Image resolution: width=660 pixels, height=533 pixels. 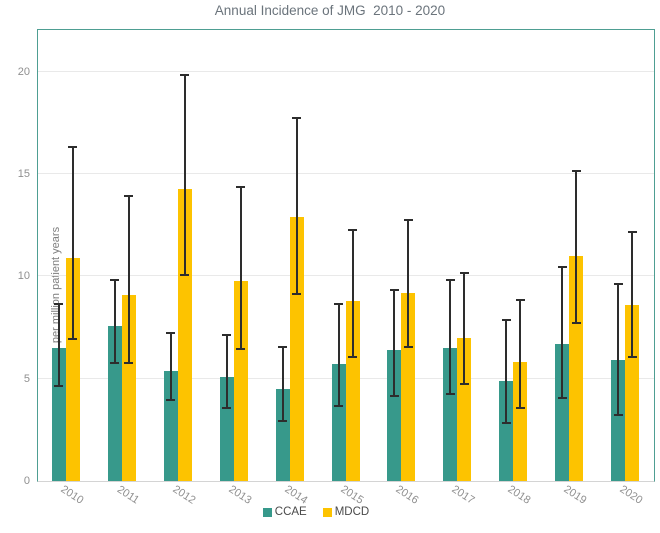 What do you see at coordinates (241, 268) in the screenshot?
I see `errorbar-mdcd-2013` at bounding box center [241, 268].